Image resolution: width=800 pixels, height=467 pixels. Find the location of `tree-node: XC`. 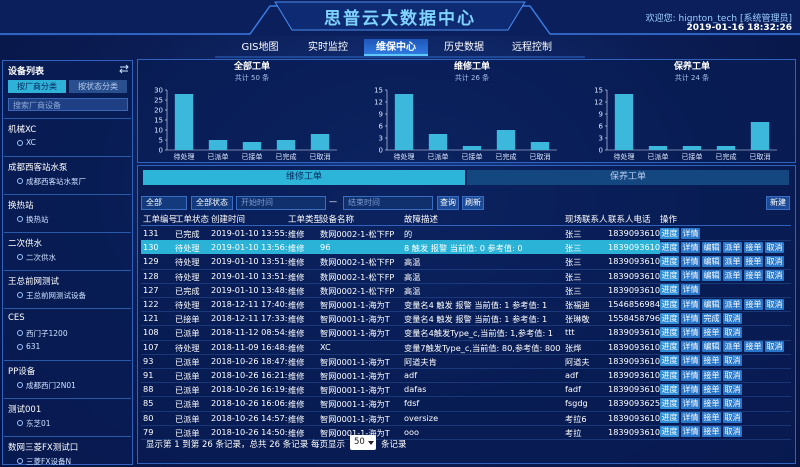

tree-node: XC is located at coordinates (31, 142).